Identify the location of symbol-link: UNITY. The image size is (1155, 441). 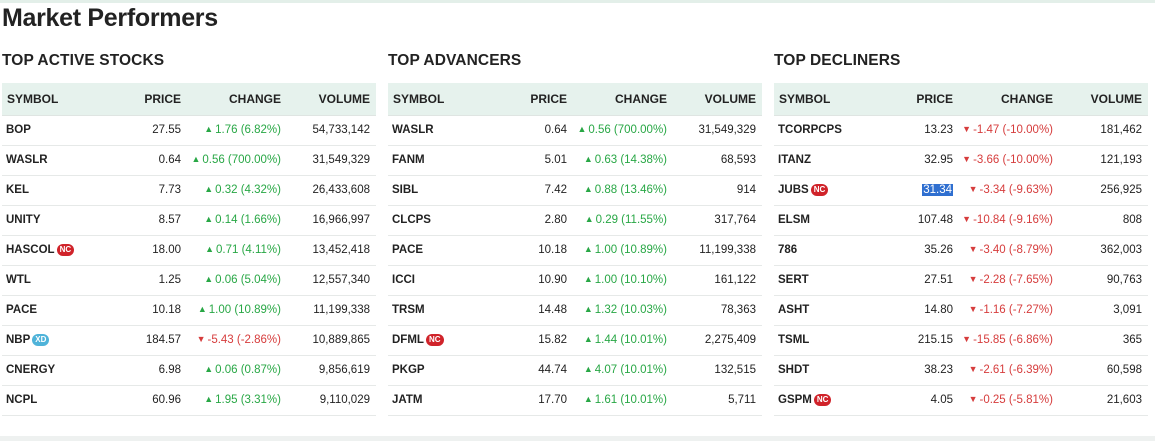
(23, 220).